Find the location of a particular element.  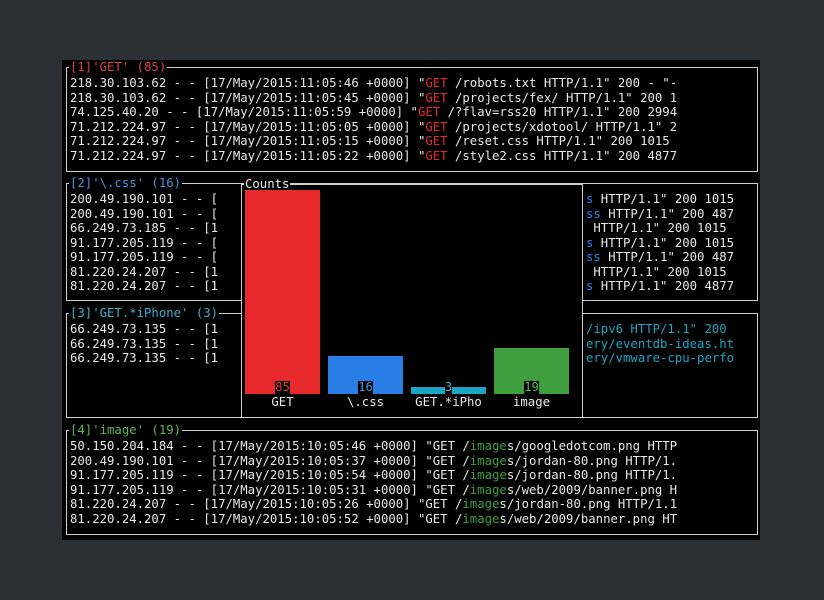

log-line: ery/eventdb-ideas.ht is located at coordinates (670, 344).